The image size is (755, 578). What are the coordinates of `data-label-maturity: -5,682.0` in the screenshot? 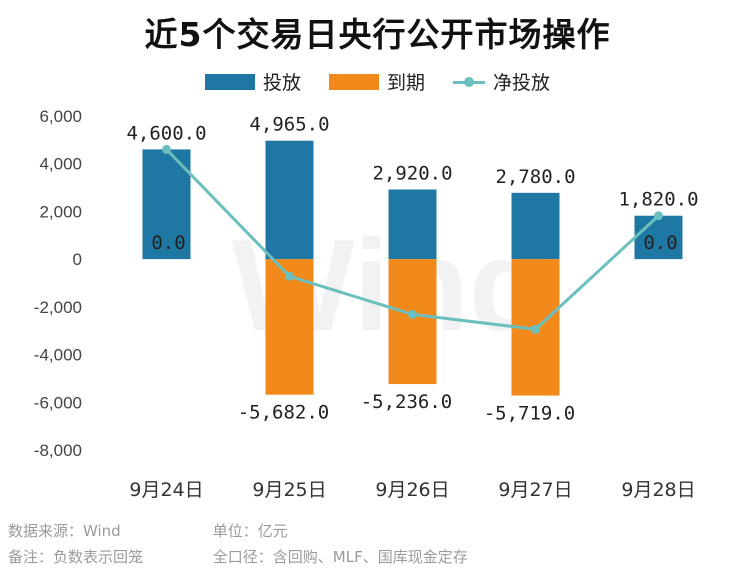 It's located at (284, 413).